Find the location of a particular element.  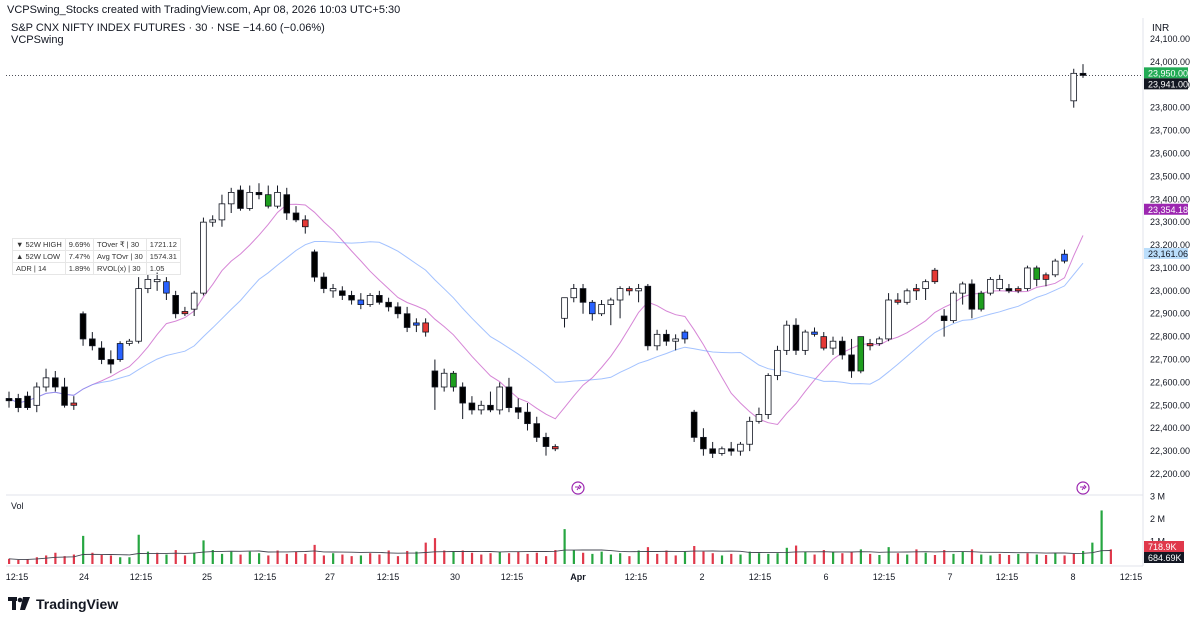

y-tick-label: 22,900.00 is located at coordinates (1170, 314).